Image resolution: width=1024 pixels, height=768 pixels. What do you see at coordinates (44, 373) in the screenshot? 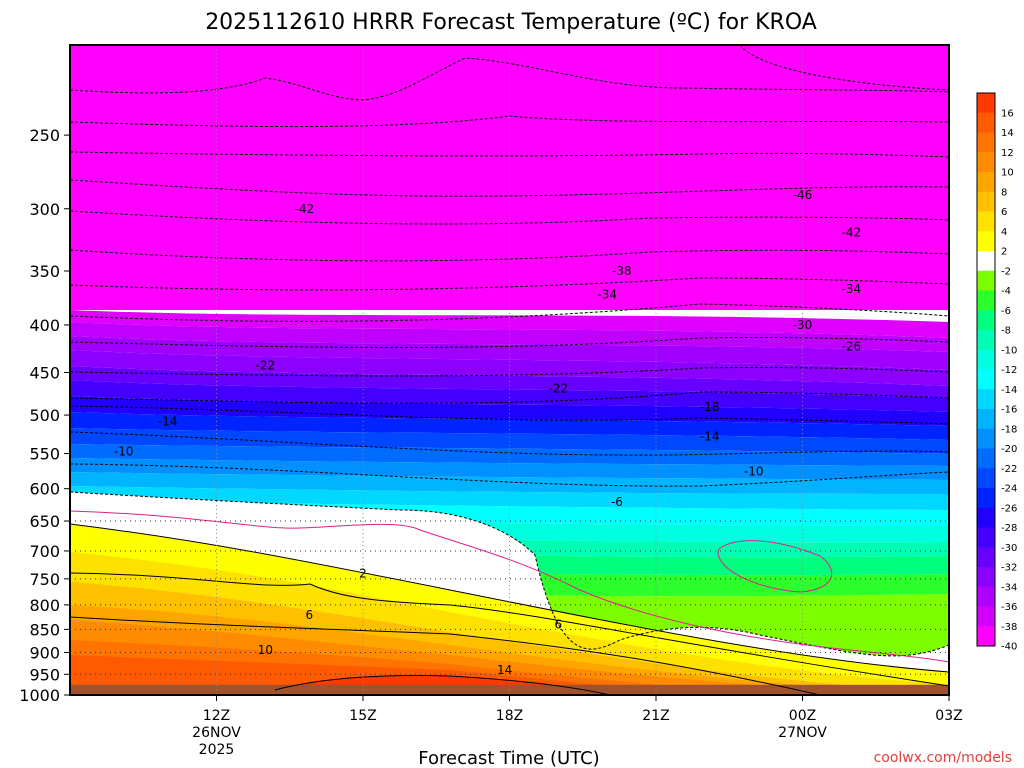
I see `y-tick-label: 450` at bounding box center [44, 373].